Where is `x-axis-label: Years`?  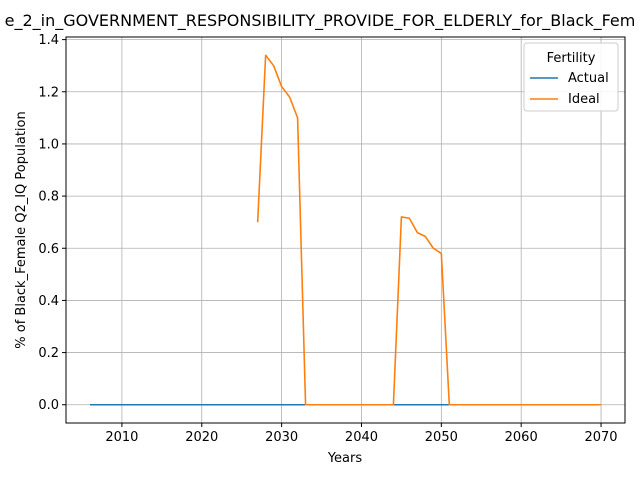 x-axis-label: Years is located at coordinates (345, 458).